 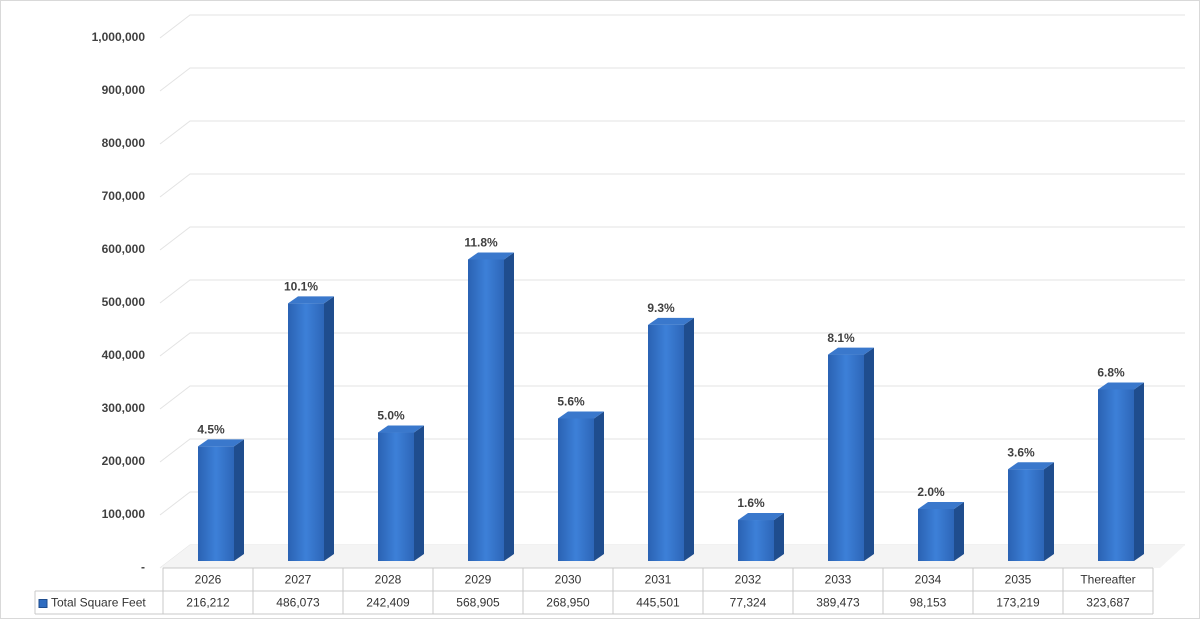 What do you see at coordinates (928, 580) in the screenshot?
I see `x-tick-label: 2034` at bounding box center [928, 580].